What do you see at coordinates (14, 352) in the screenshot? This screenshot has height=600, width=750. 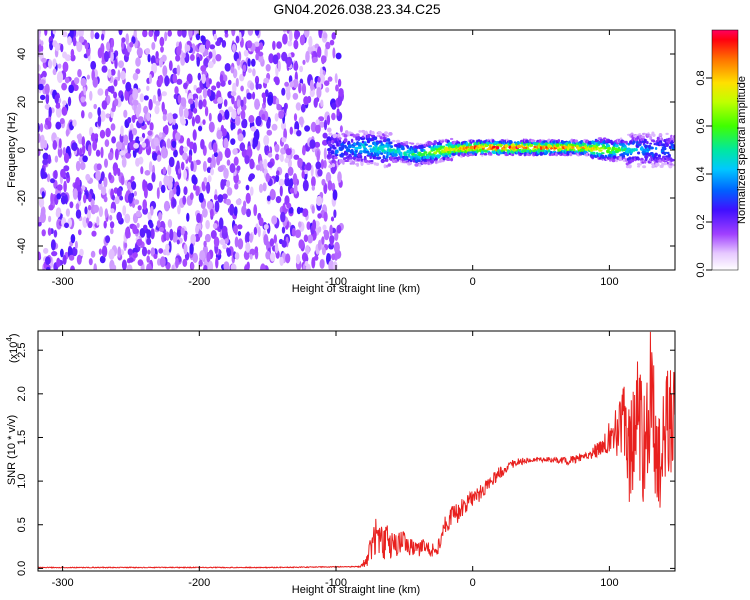 I see `snr-scale-prefix: (x10` at bounding box center [14, 352].